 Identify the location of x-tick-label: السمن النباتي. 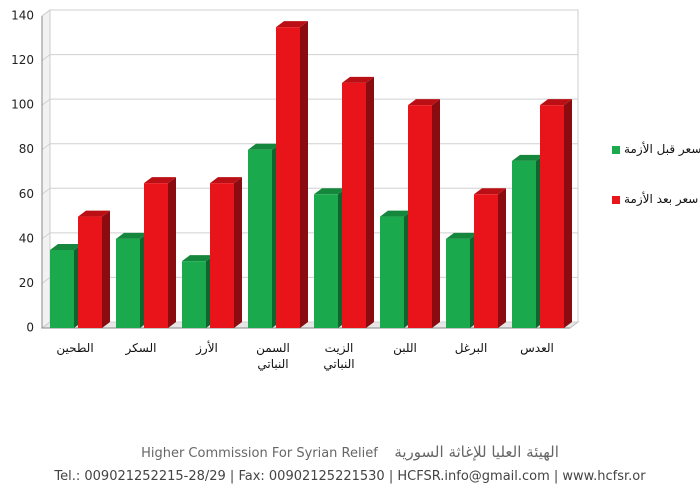
(273, 356).